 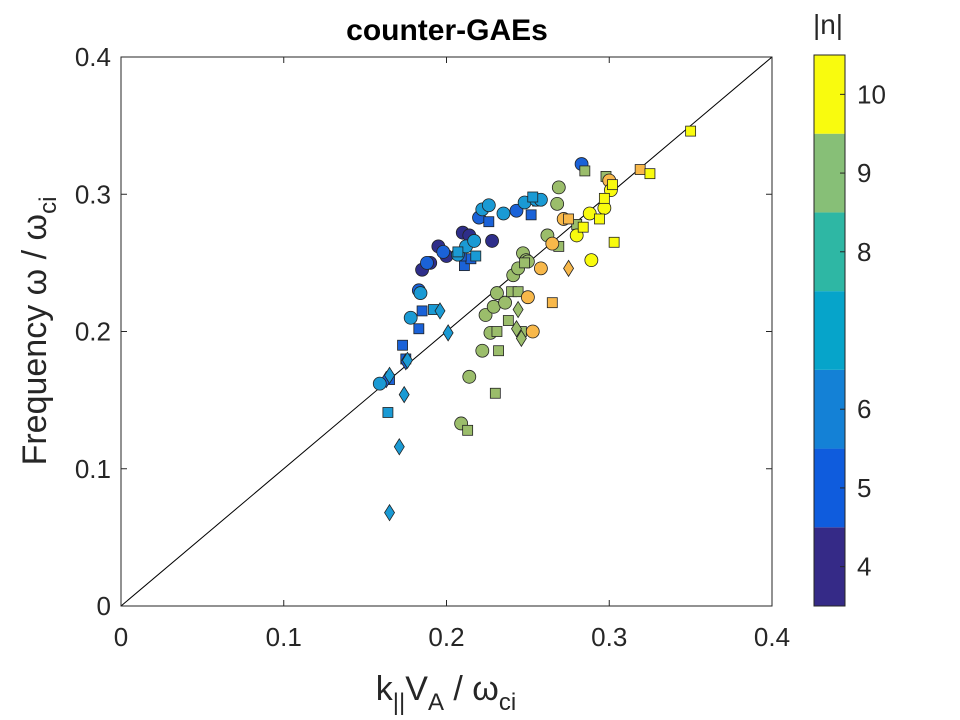 What do you see at coordinates (39, 331) in the screenshot?
I see `y-axis-label: Frequency ω / ωci` at bounding box center [39, 331].